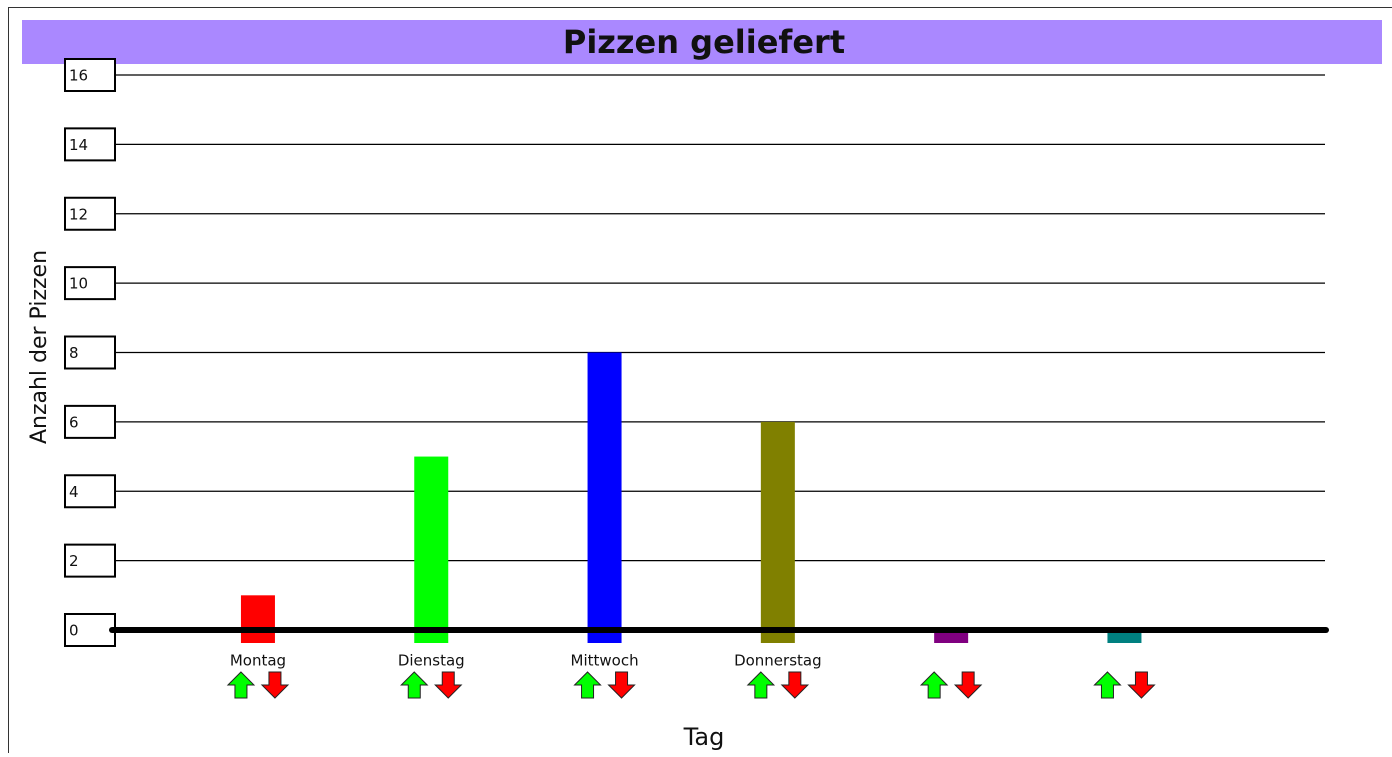 The height and width of the screenshot is (757, 1392). I want to click on y-tick-label: 12, so click(78, 214).